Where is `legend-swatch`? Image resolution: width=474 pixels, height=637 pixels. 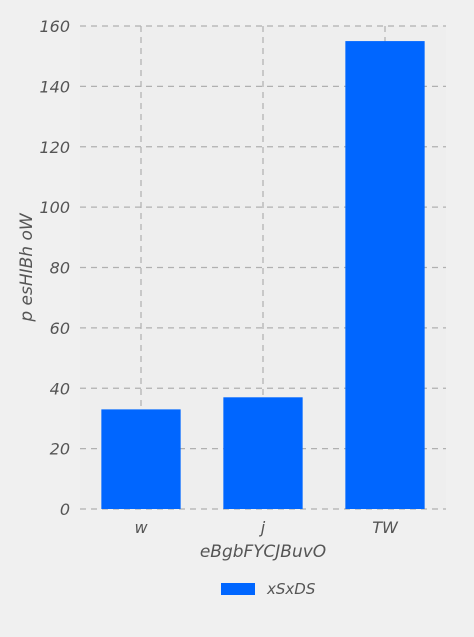
legend-swatch is located at coordinates (238, 589).